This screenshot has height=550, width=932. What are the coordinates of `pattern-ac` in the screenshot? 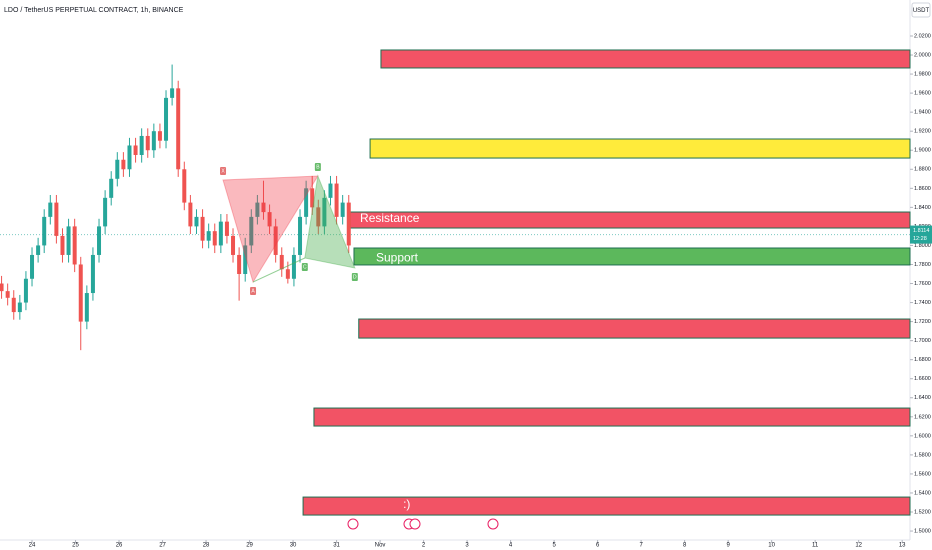 It's located at (279, 270).